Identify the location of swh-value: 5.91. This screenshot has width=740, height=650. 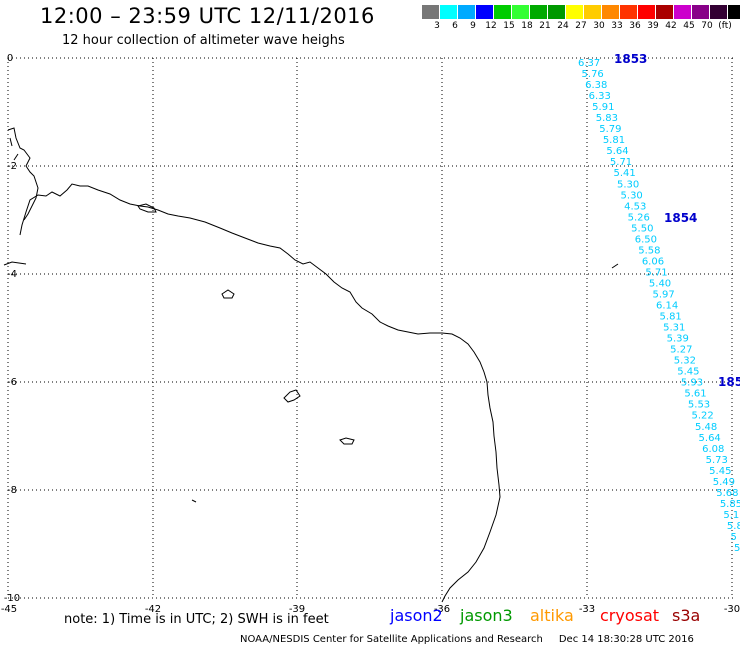
(603, 107).